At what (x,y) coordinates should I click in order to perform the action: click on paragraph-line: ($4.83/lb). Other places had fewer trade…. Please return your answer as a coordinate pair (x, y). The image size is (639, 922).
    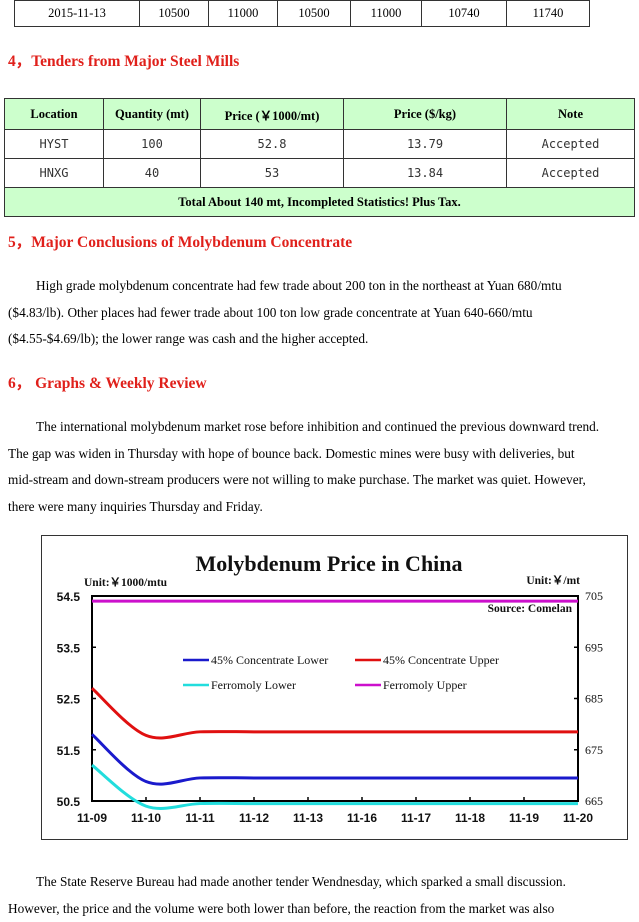
    Looking at the image, I should click on (321, 313).